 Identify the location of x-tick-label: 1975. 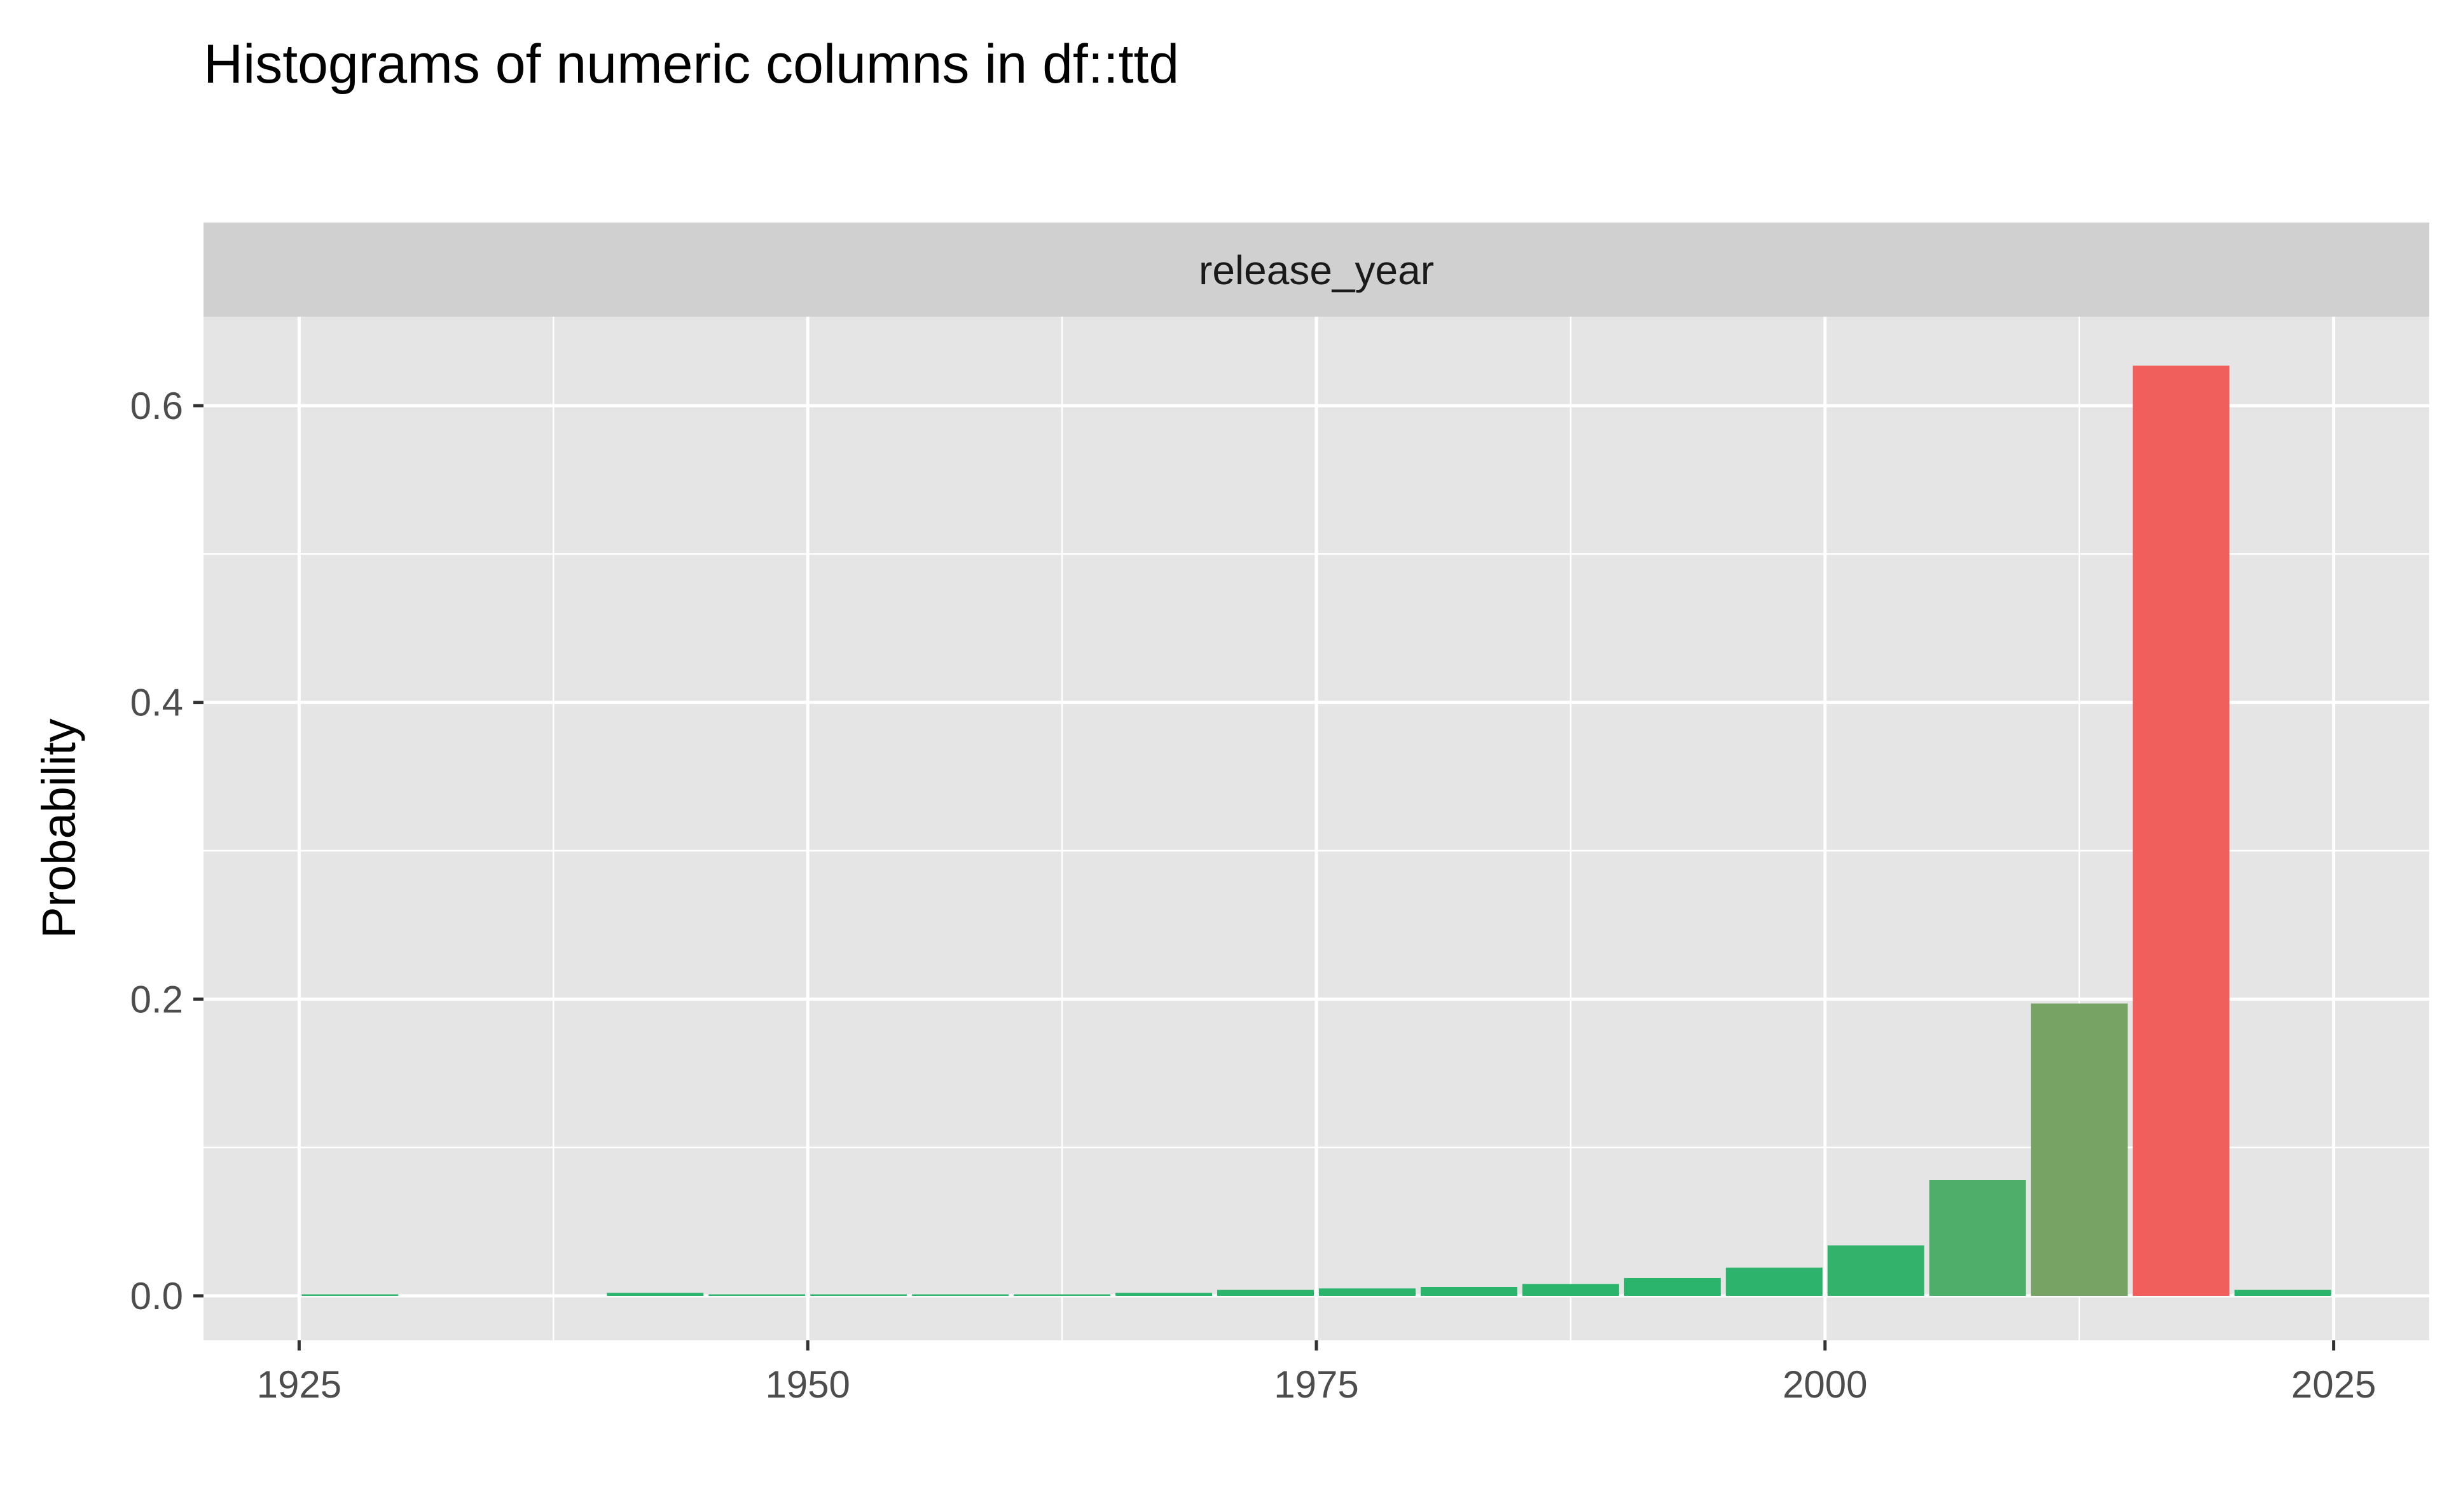
(1316, 1384).